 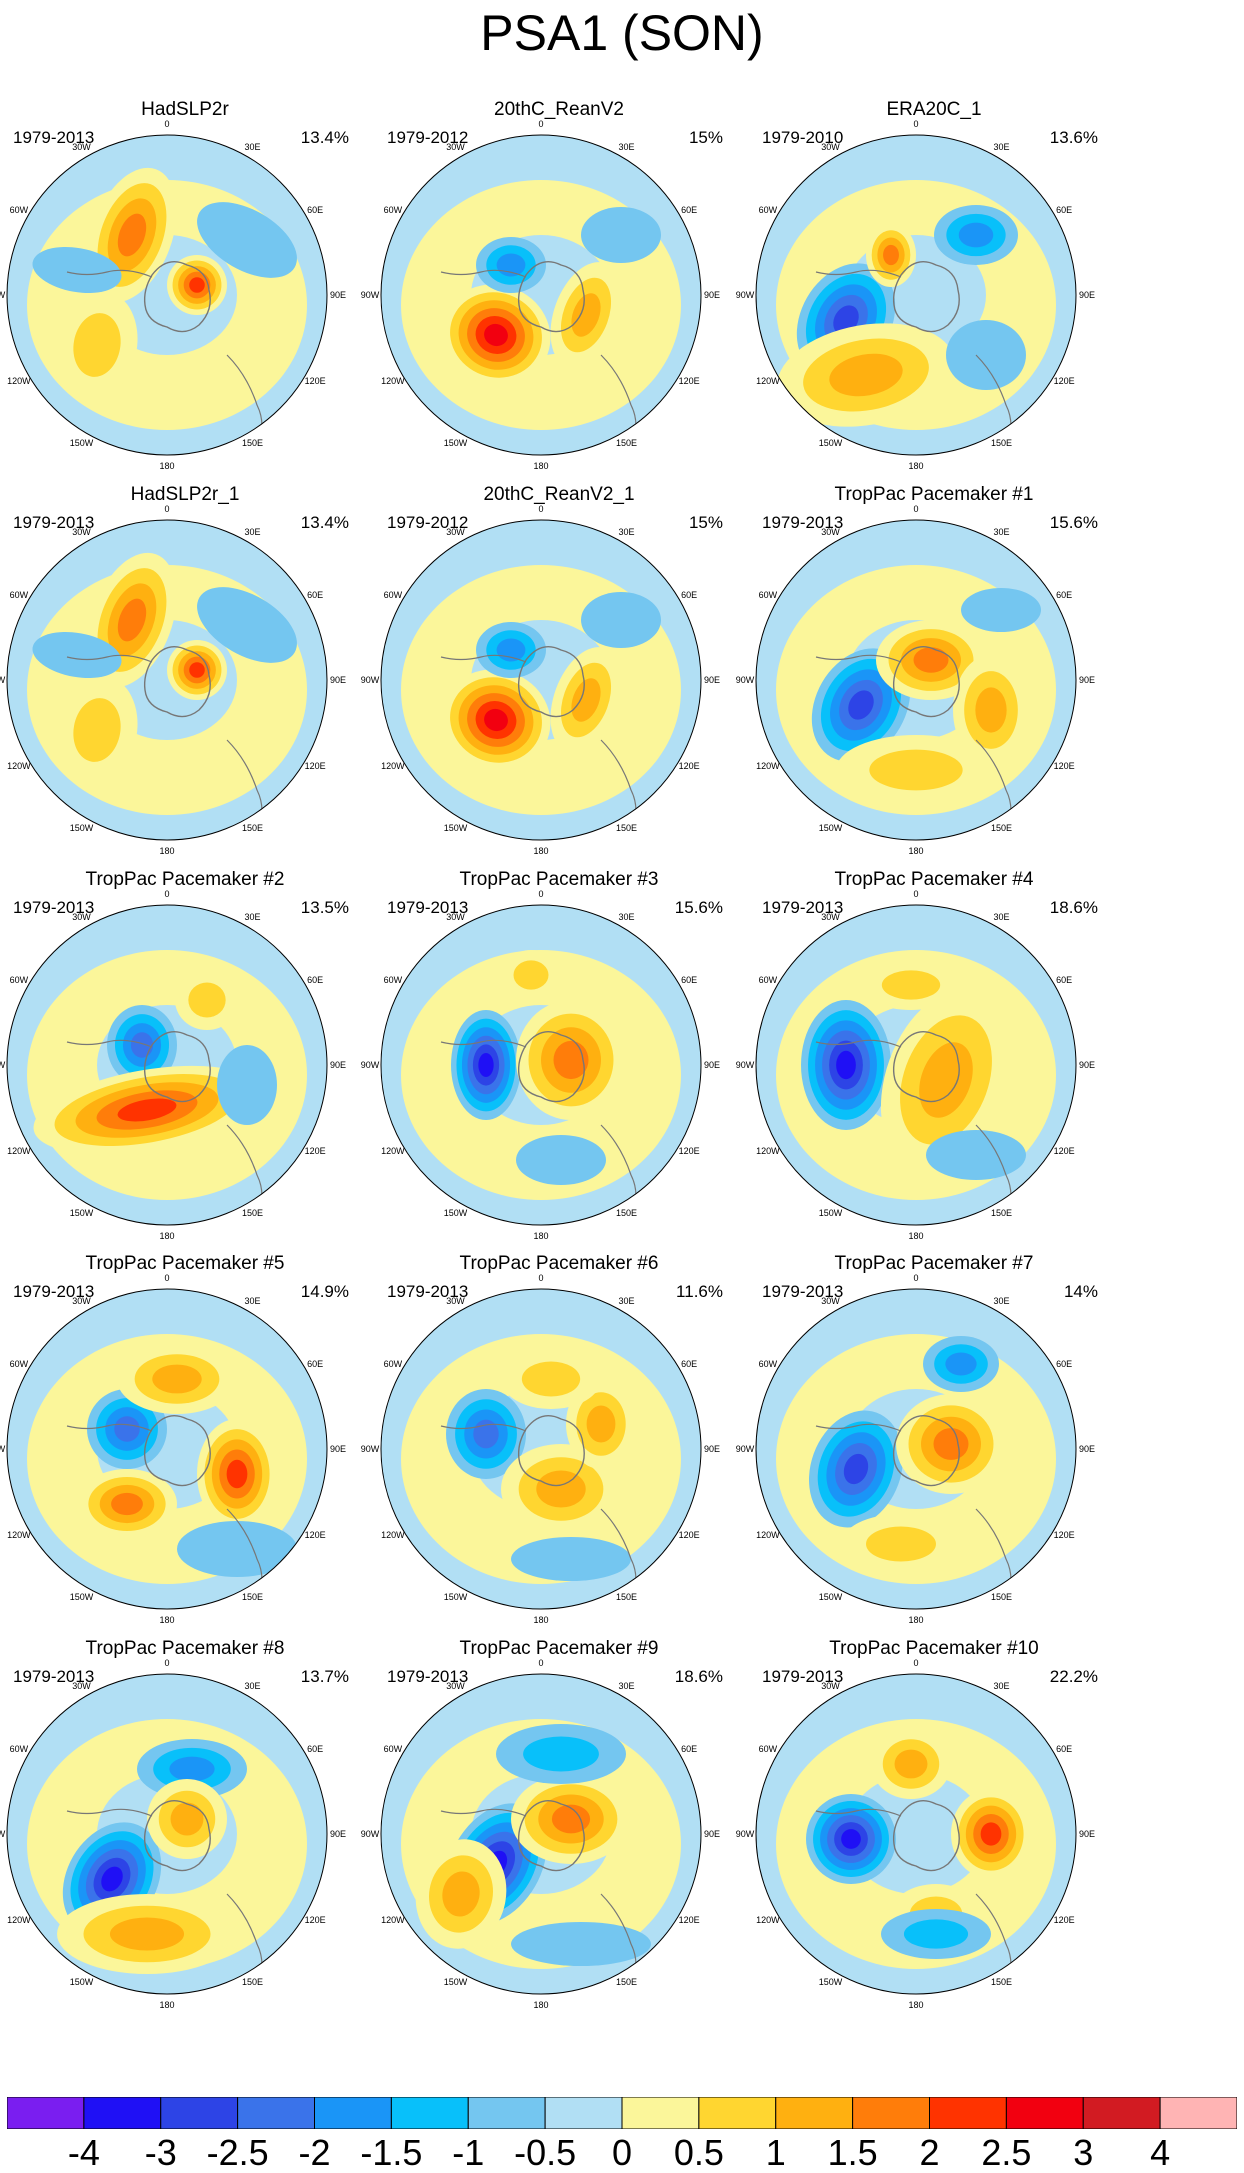 I want to click on panel-title: TropPac Pacemaker #2, so click(x=185, y=879).